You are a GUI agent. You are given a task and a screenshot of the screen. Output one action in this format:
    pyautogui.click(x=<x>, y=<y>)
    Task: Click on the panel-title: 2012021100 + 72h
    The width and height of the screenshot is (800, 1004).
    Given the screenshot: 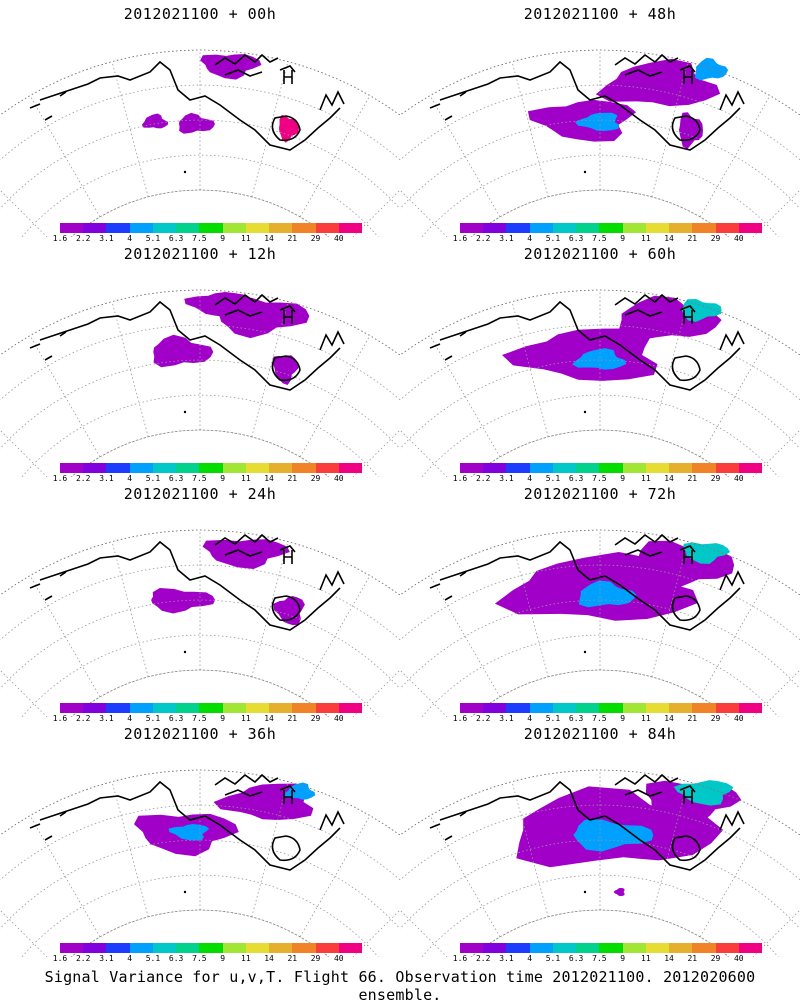 What is the action you would take?
    pyautogui.click(x=600, y=494)
    